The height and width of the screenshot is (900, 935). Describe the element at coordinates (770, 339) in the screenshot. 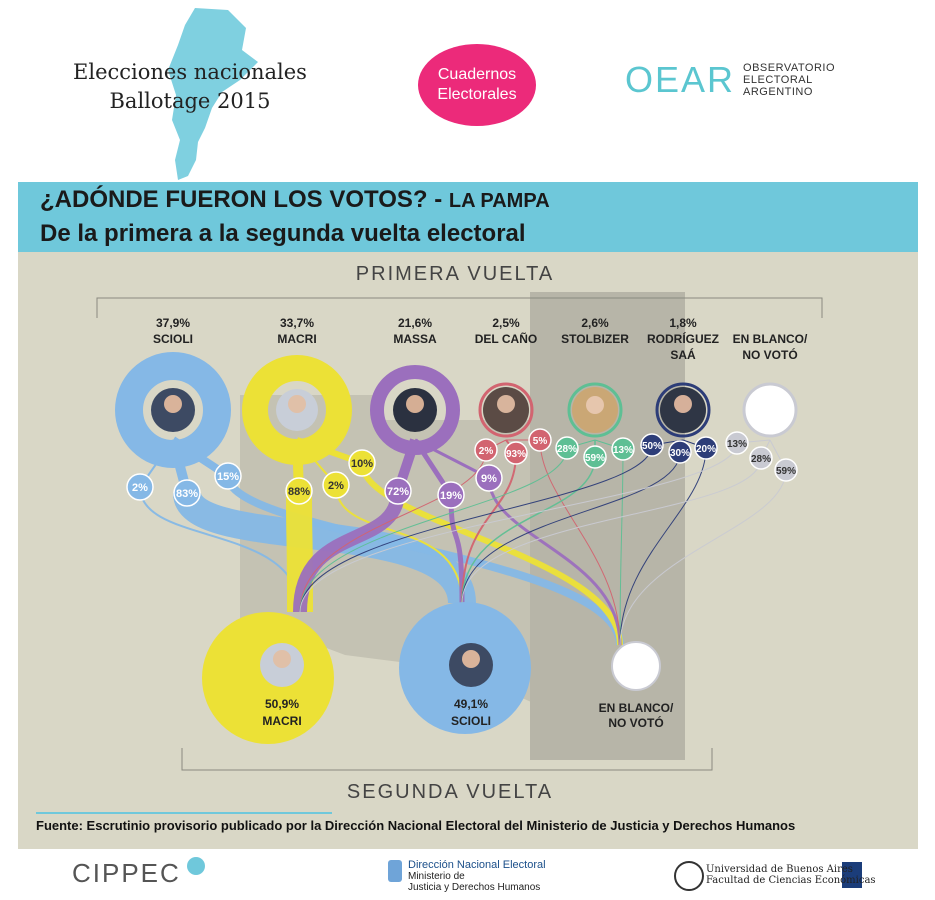

I see `first-name-blanco: EN BLANCO/` at that location.